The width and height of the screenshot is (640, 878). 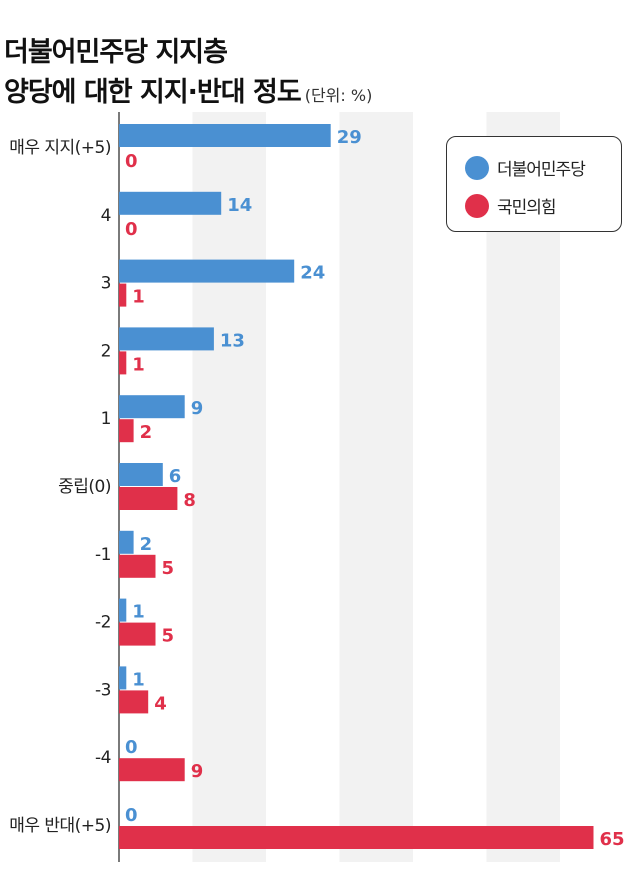 What do you see at coordinates (106, 284) in the screenshot?
I see `category-label: 3` at bounding box center [106, 284].